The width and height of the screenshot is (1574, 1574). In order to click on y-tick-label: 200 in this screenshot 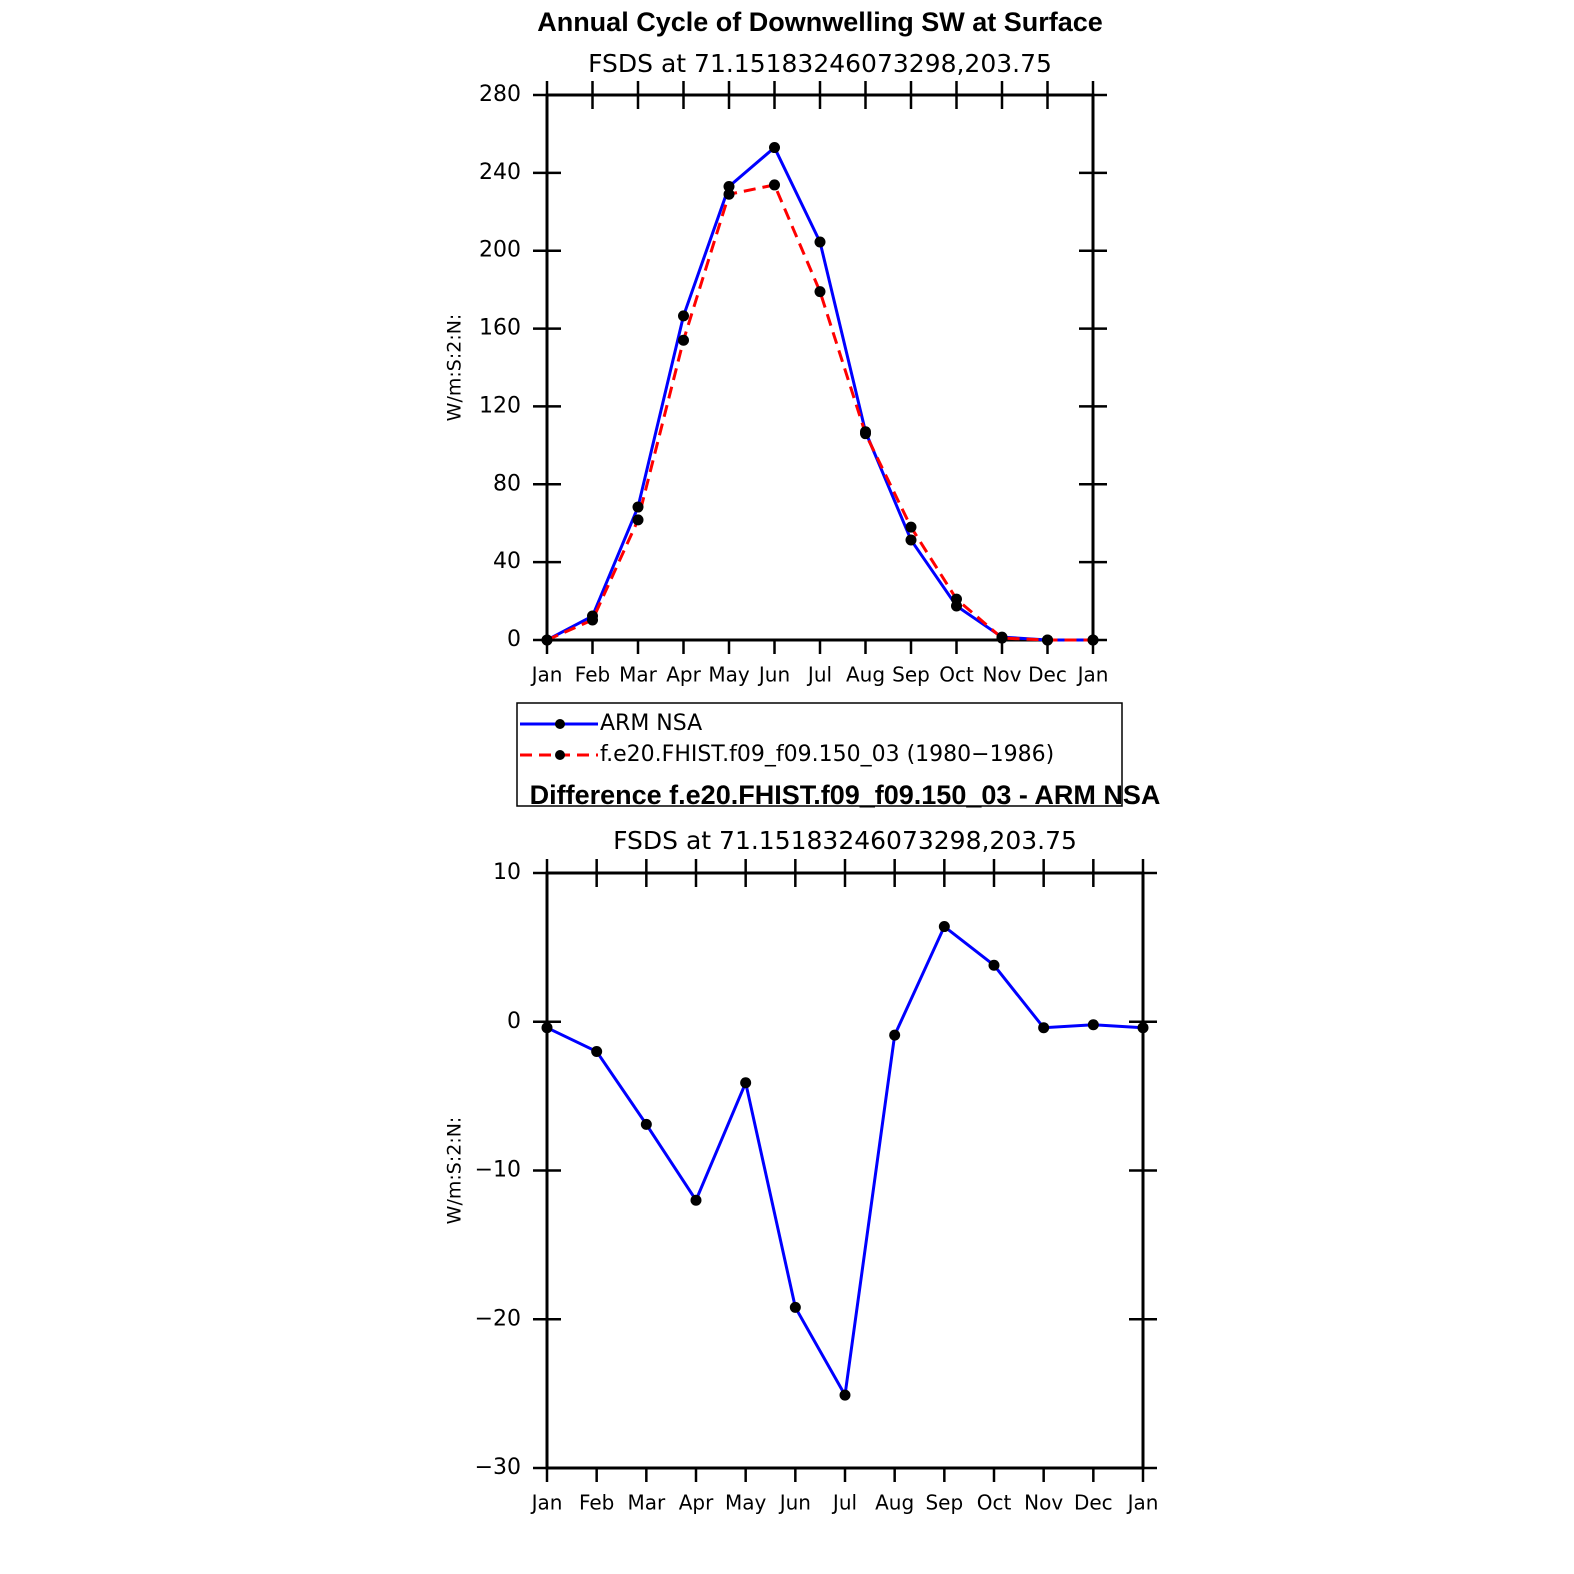, I will do `click(500, 250)`.